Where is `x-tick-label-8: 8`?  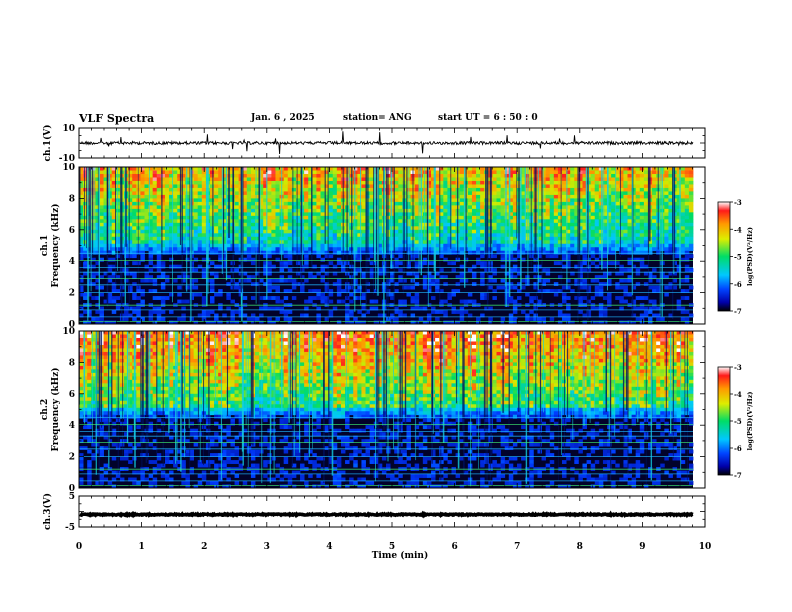 x-tick-label-8: 8 is located at coordinates (580, 547).